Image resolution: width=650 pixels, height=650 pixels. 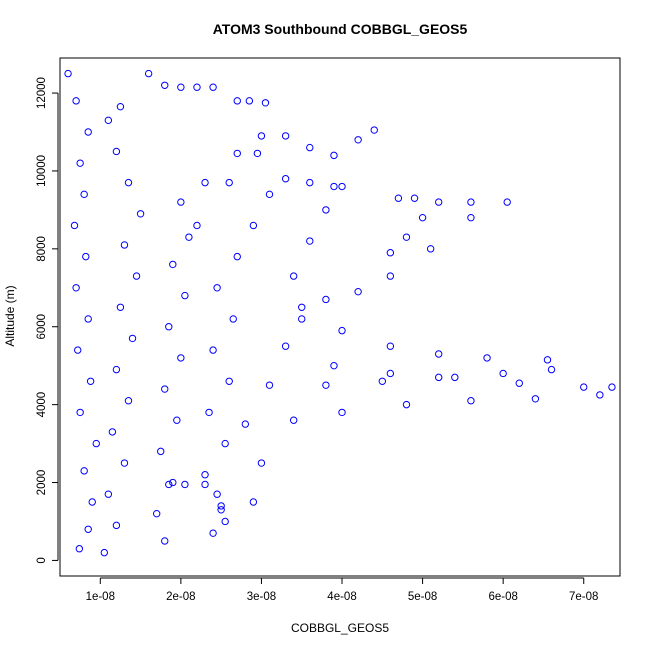 What do you see at coordinates (261, 597) in the screenshot?
I see `x-tick-label: 3e-08` at bounding box center [261, 597].